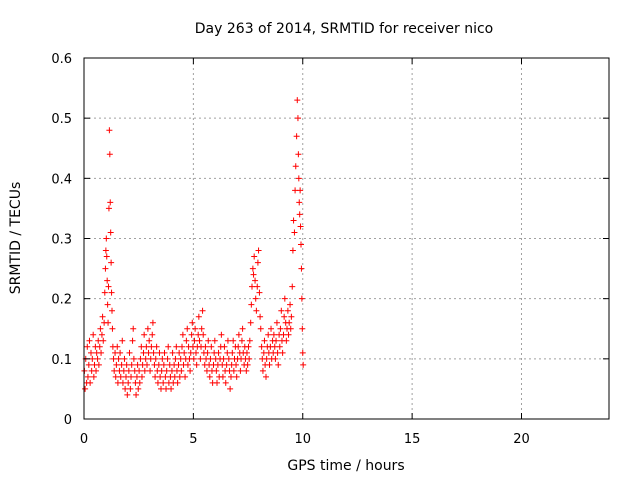 The height and width of the screenshot is (480, 640). I want to click on x-tick-label: 15, so click(412, 439).